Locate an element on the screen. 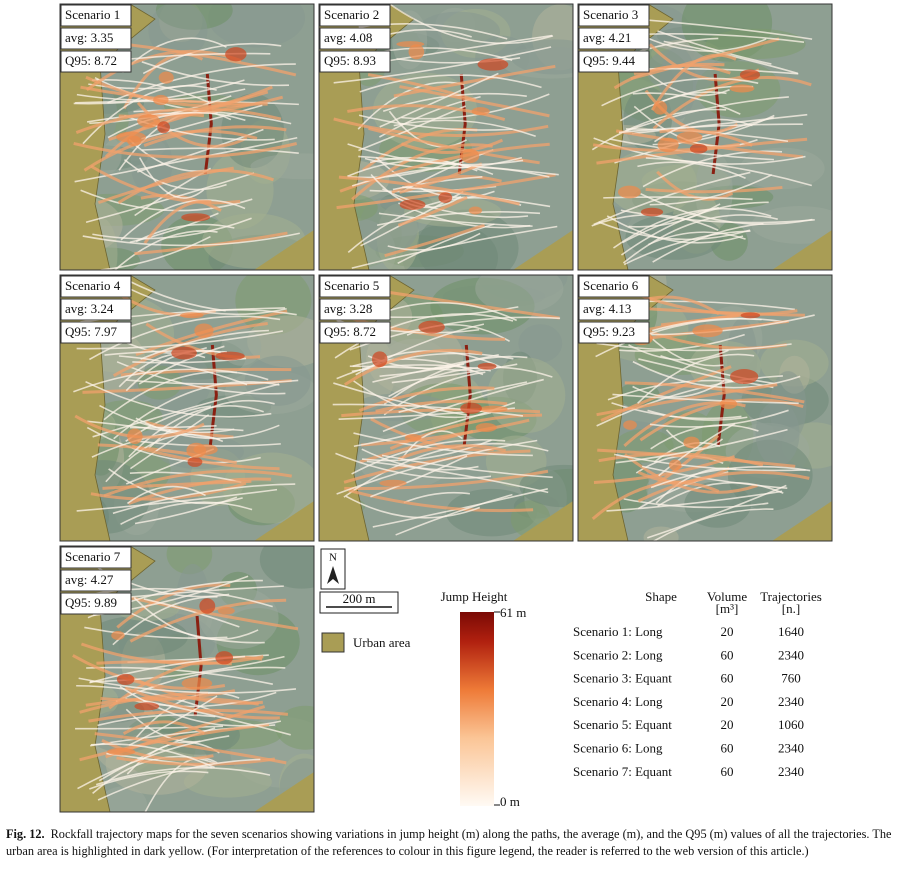 The image size is (900, 879). table-header: Volume is located at coordinates (727, 596).